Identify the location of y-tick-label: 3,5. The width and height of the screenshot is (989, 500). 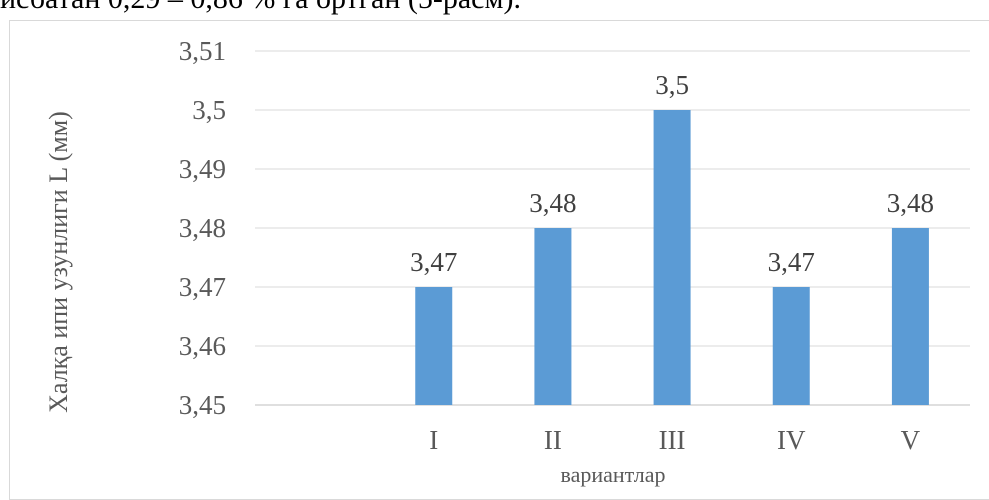
(209, 110).